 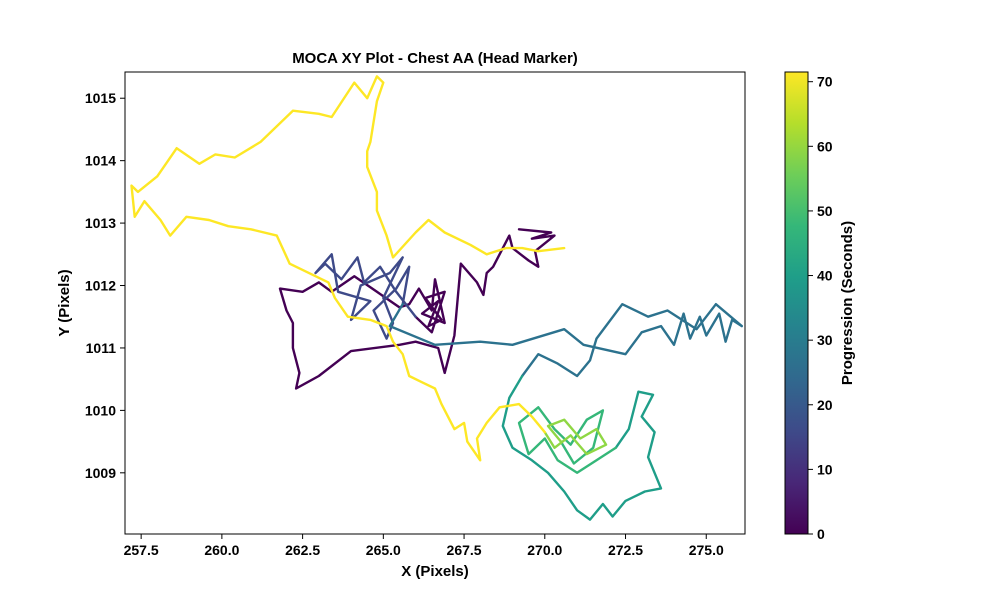 What do you see at coordinates (825, 276) in the screenshot?
I see `colorbar-tick-label: 40` at bounding box center [825, 276].